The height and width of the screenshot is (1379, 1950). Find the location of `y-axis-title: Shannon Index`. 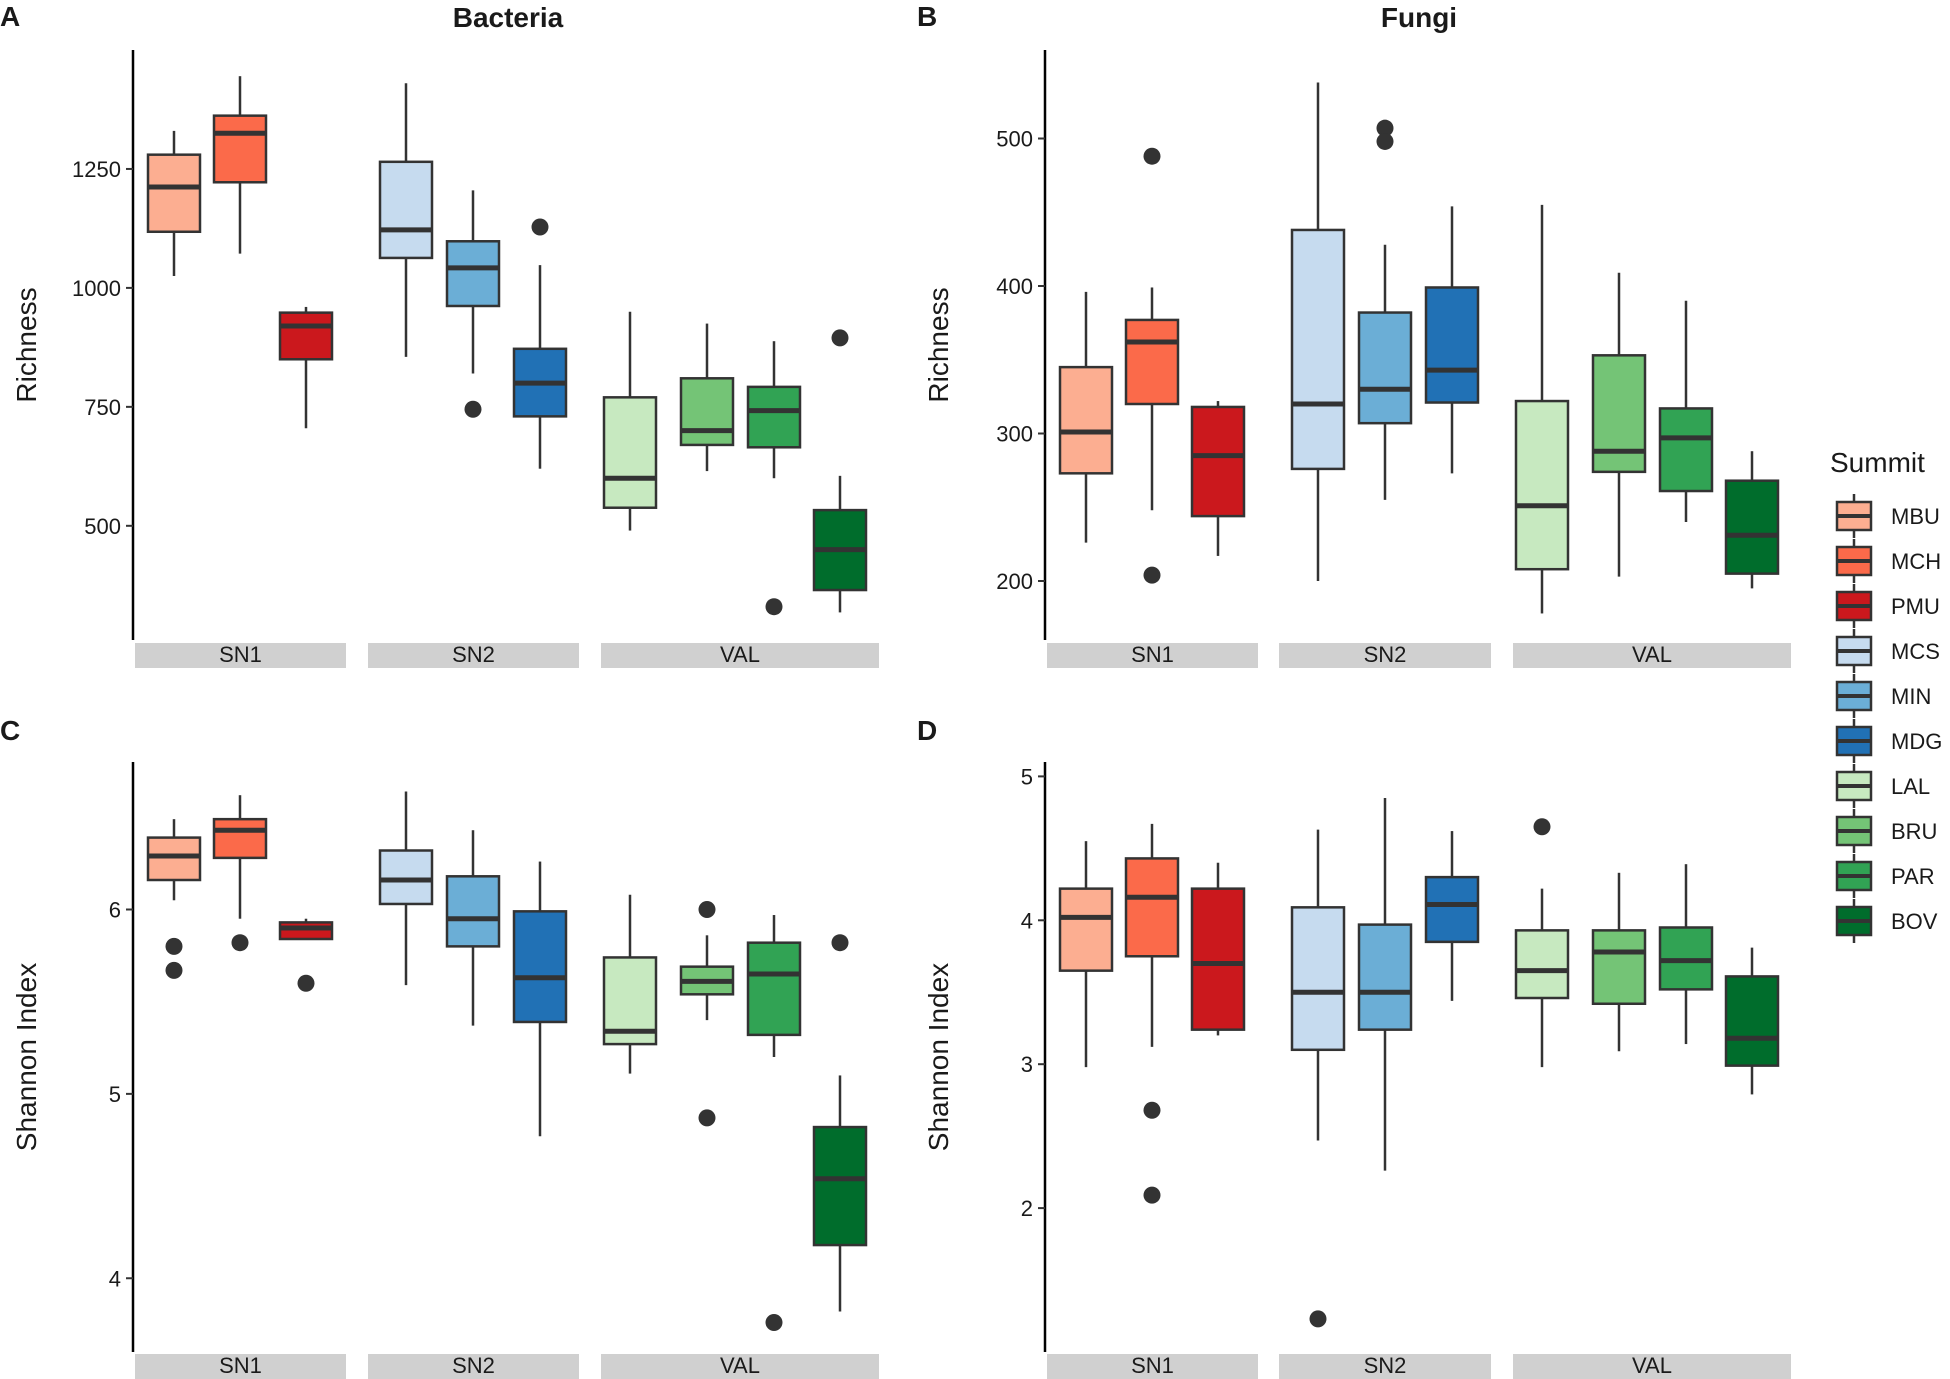

y-axis-title: Shannon Index is located at coordinates (26, 1057).